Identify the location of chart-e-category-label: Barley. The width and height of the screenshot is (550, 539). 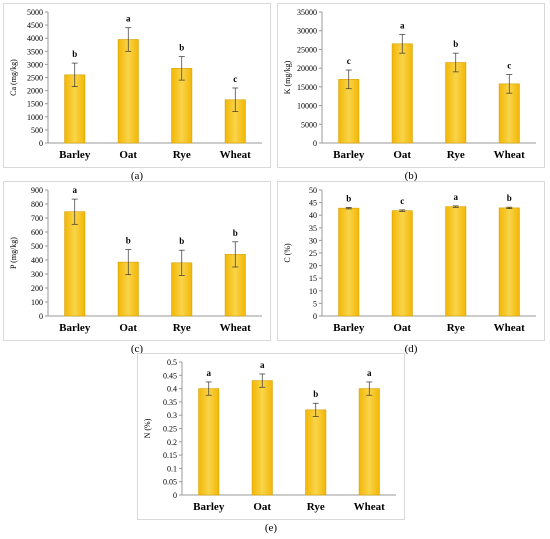
(209, 507).